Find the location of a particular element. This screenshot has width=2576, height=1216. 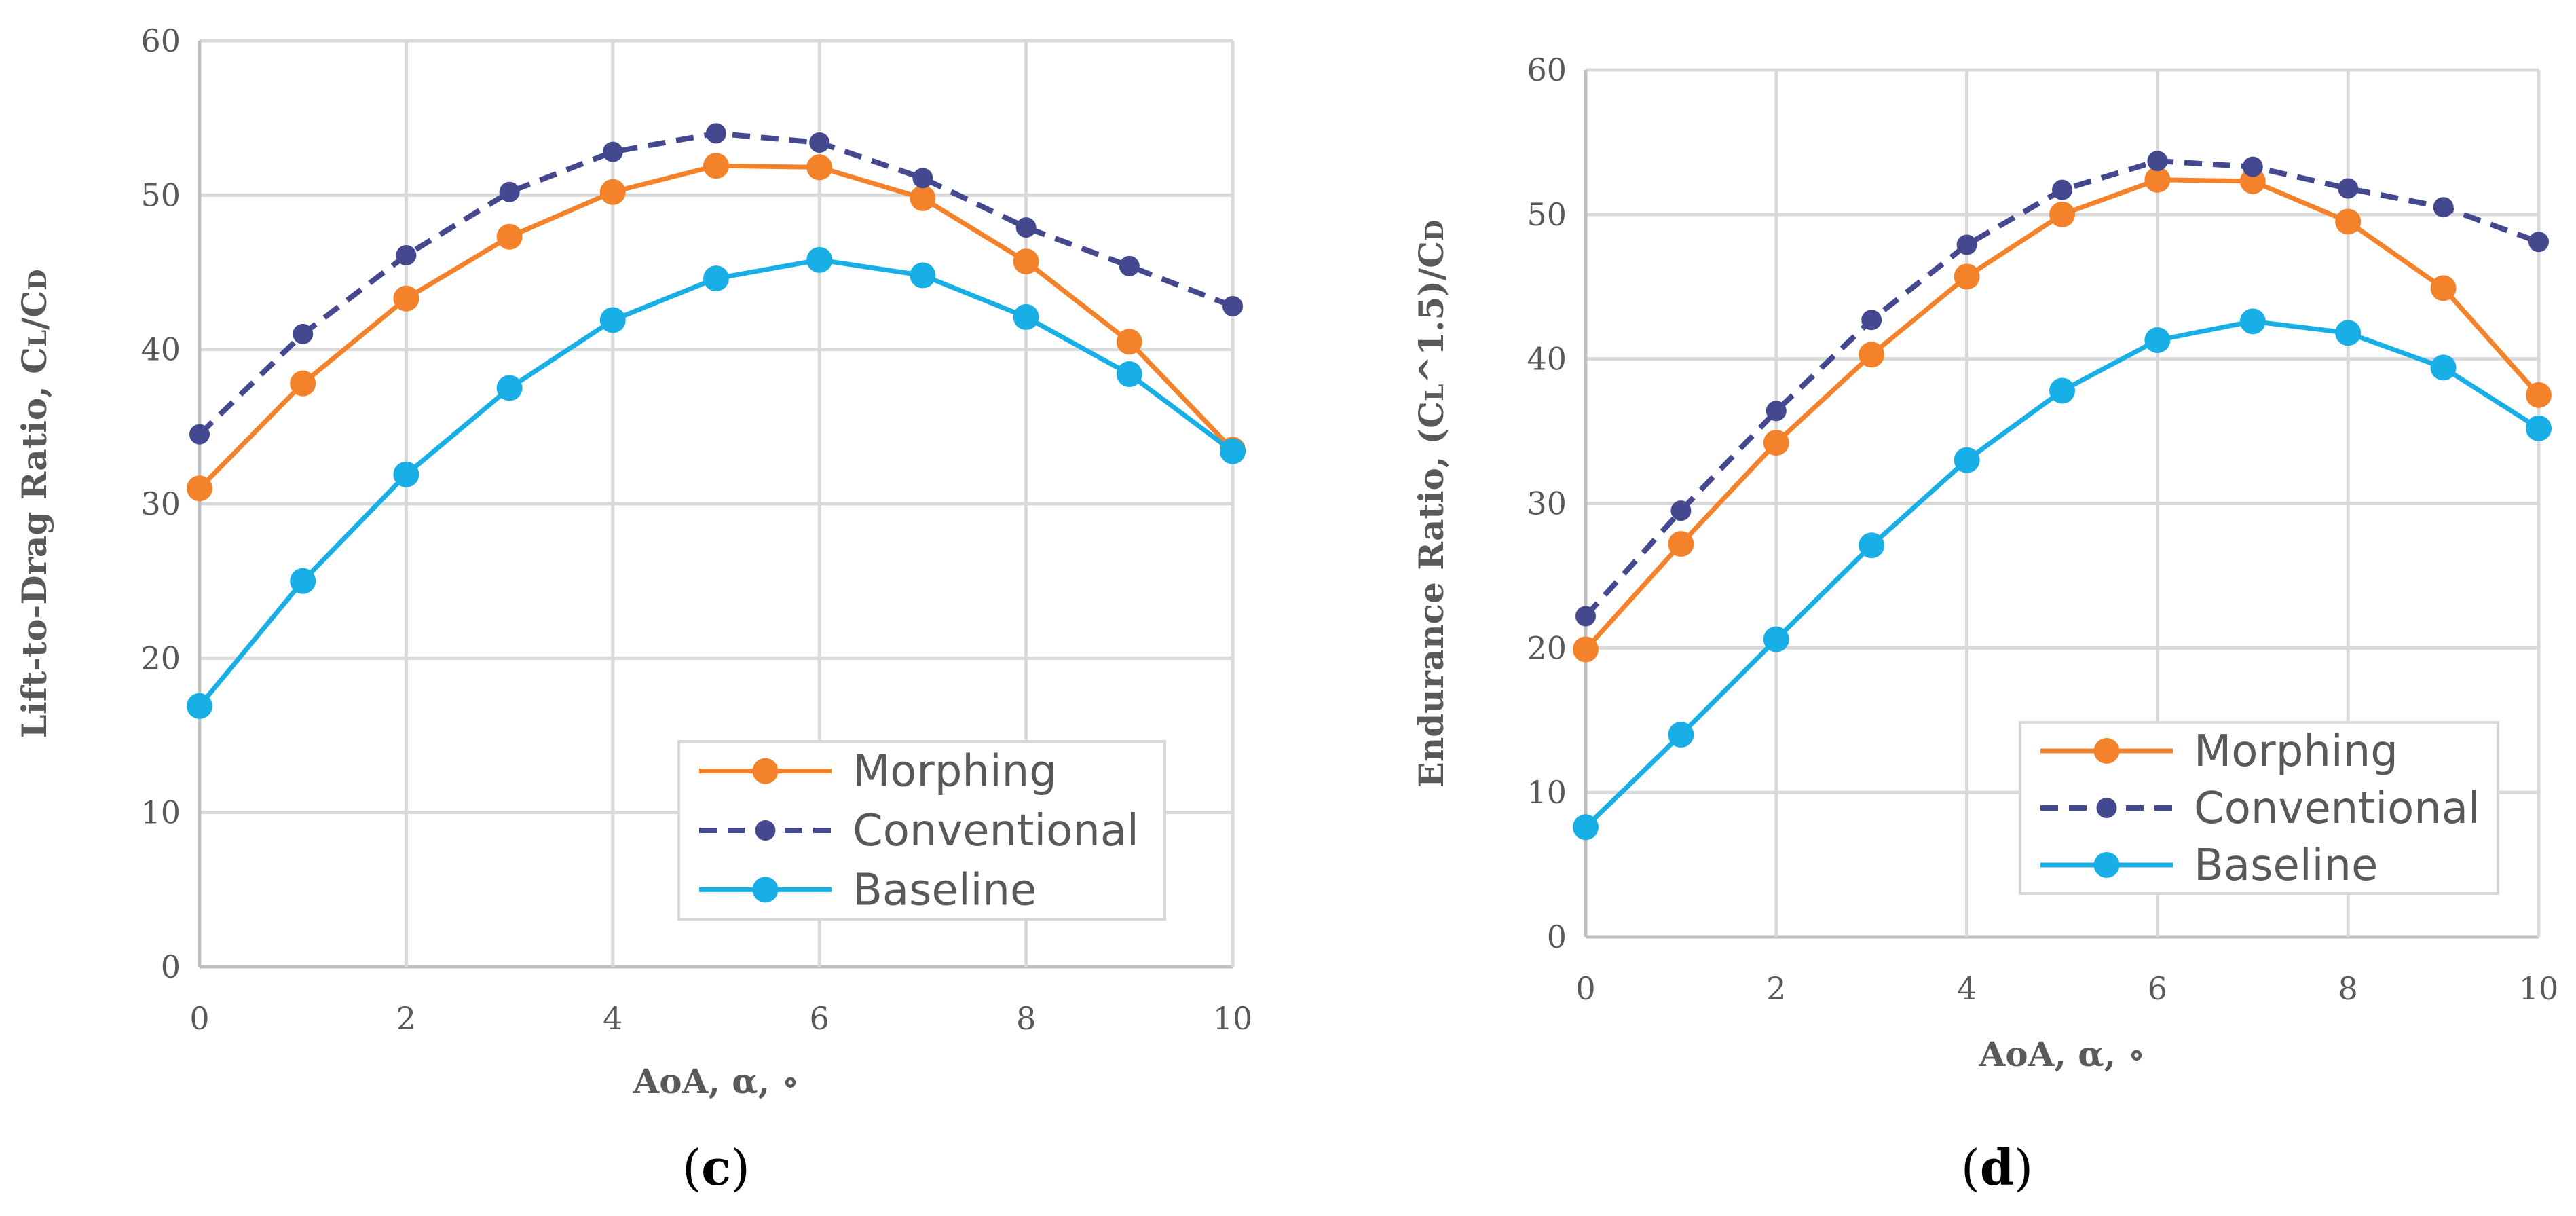

panel-label: (d) is located at coordinates (1998, 1167).